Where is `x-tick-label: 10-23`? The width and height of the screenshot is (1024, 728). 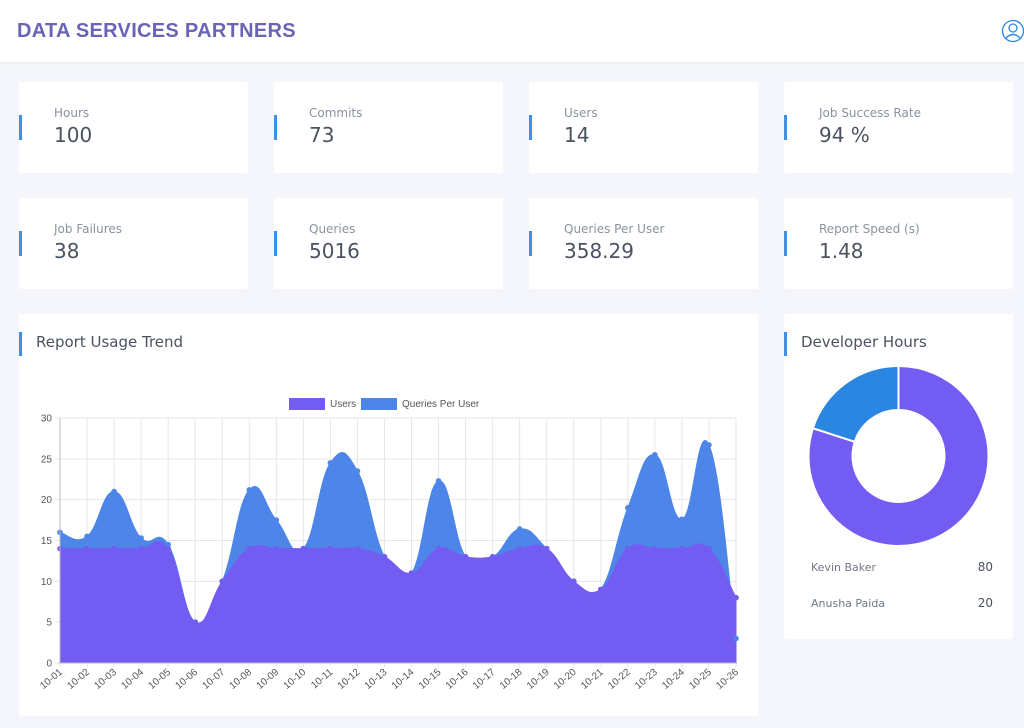
x-tick-label: 10-23 is located at coordinates (646, 679).